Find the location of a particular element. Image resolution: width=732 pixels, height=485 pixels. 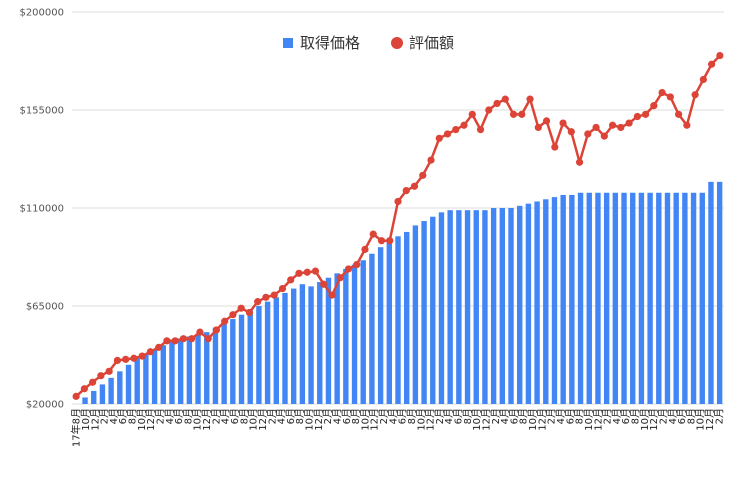

y-tick-label: $200000 is located at coordinates (41, 13).